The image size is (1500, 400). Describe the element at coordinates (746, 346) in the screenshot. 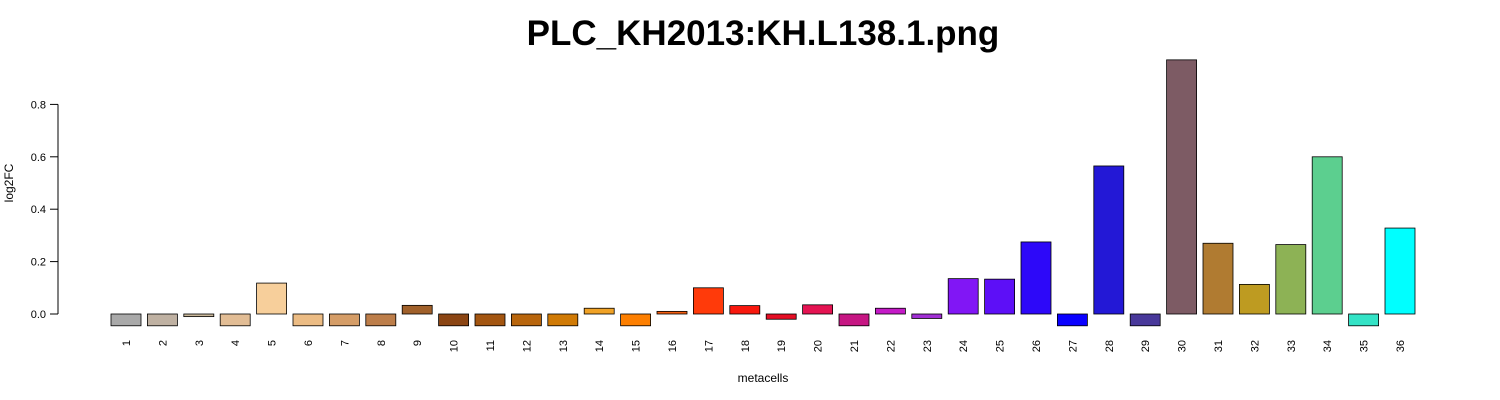

I see `x-tick-label: 18` at that location.